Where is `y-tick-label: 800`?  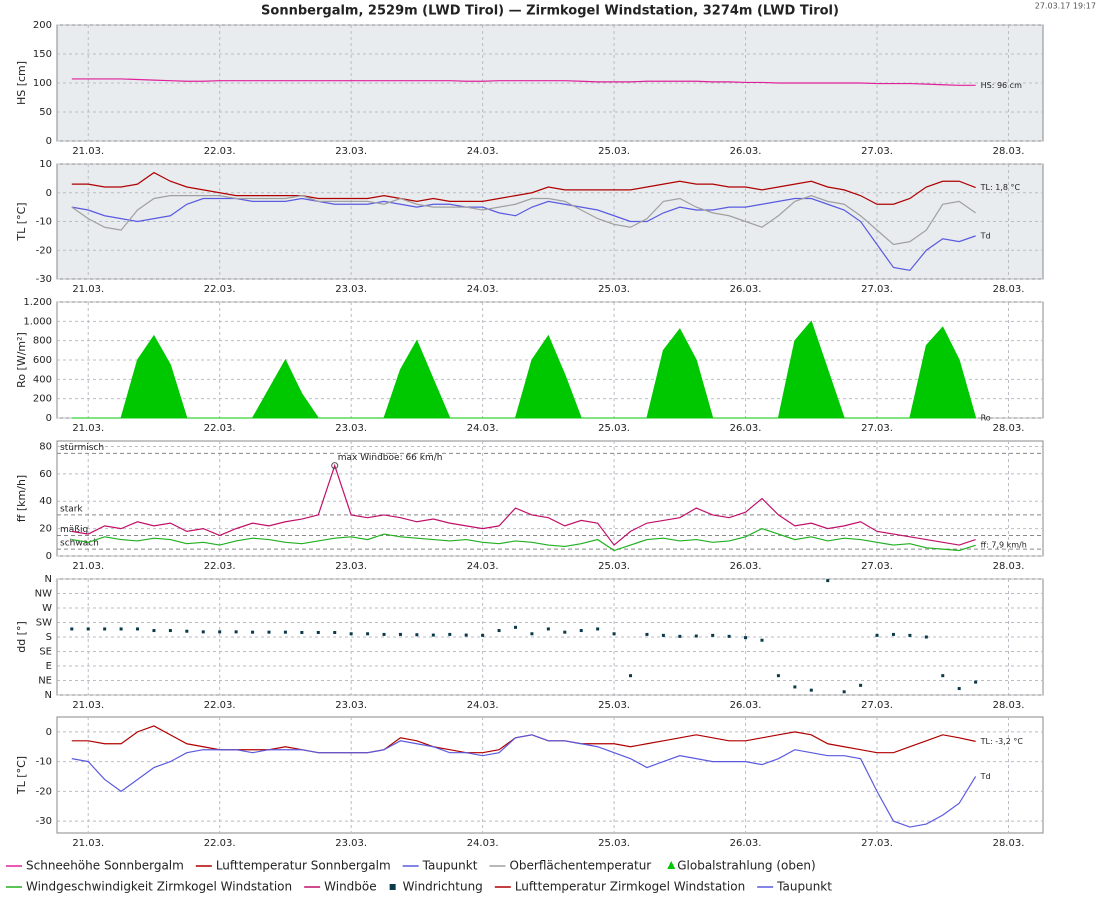
y-tick-label: 800 is located at coordinates (42, 341).